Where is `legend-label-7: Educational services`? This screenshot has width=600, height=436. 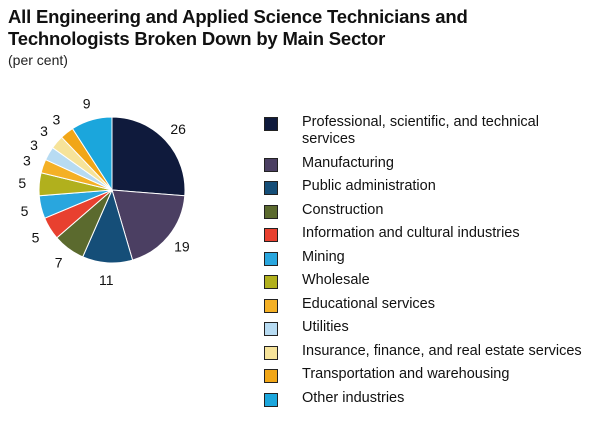
legend-label-7: Educational services is located at coordinates (368, 303).